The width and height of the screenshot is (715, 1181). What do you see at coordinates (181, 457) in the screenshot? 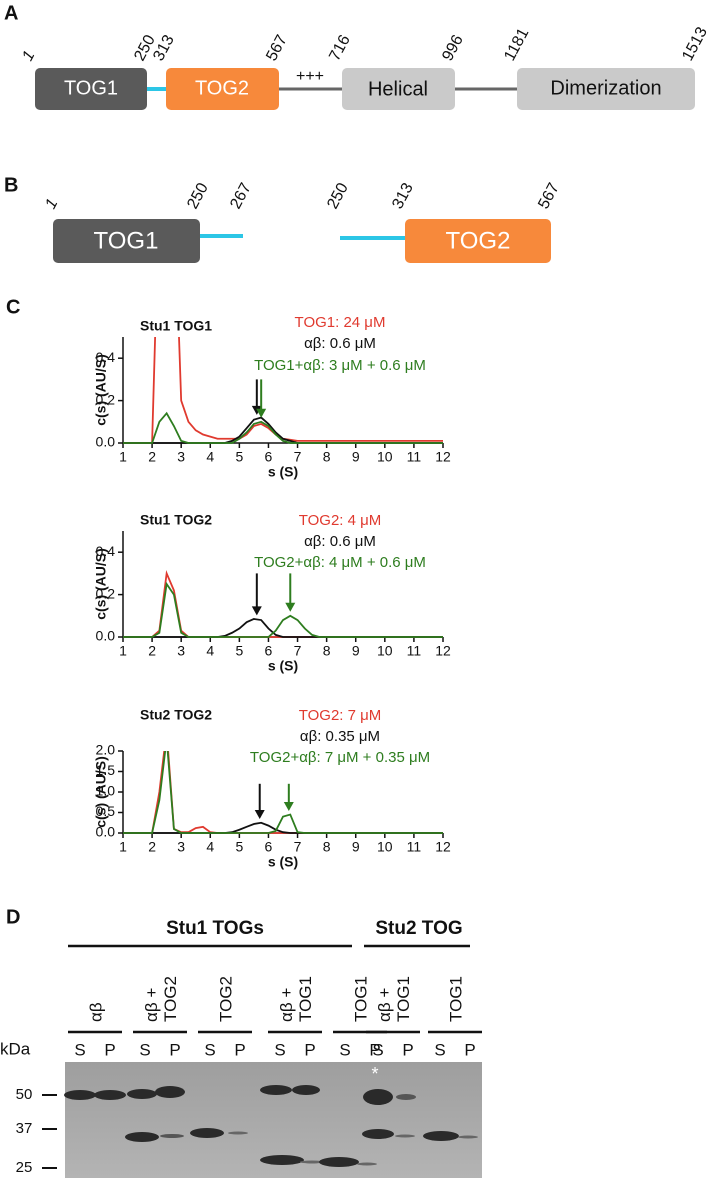
I see `x-tick-label: 3` at bounding box center [181, 457].